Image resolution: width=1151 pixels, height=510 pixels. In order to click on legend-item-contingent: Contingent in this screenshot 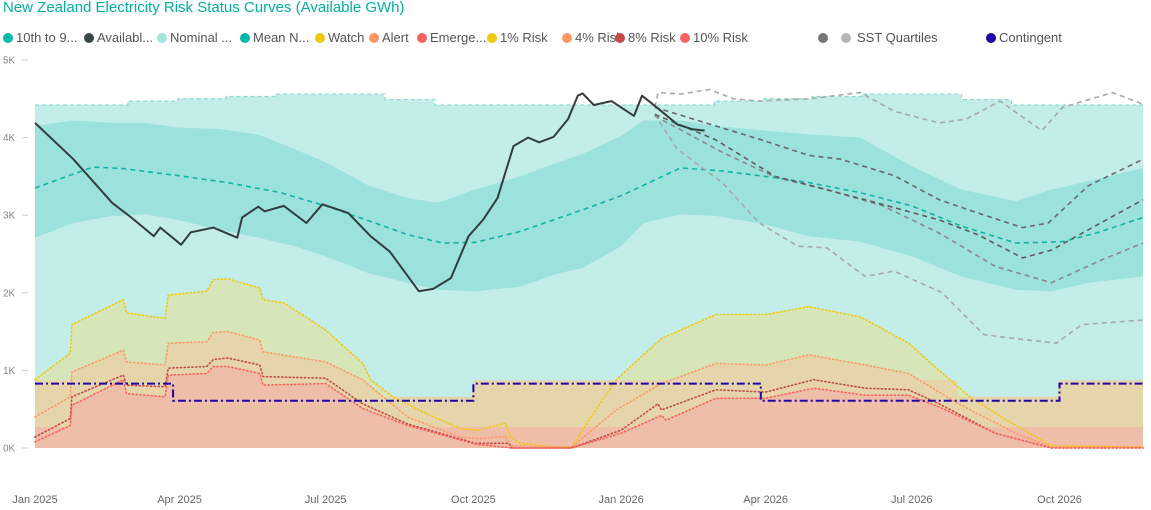, I will do `click(1024, 37)`.